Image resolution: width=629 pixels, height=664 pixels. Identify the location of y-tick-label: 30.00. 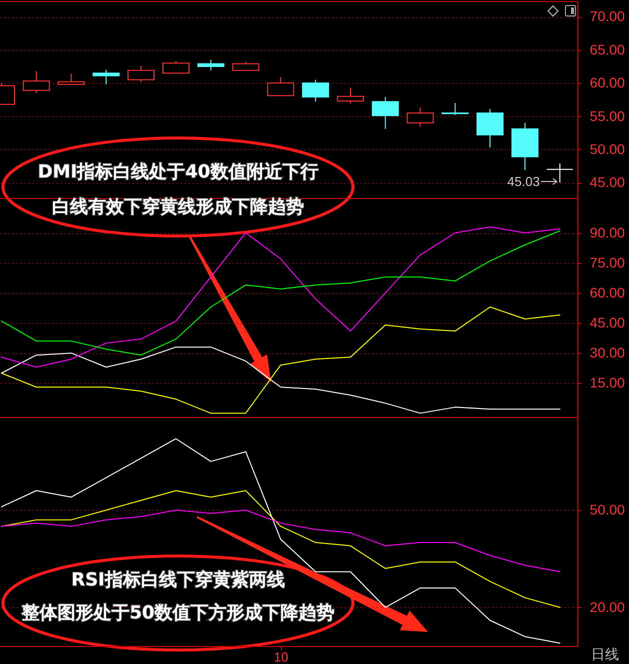
(608, 352).